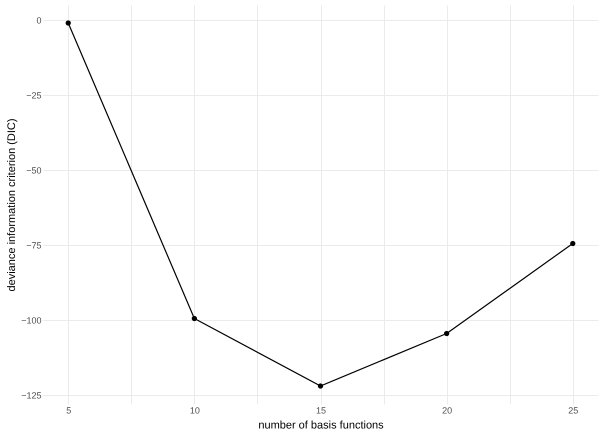 This screenshot has height=435, width=613. What do you see at coordinates (31, 395) in the screenshot?
I see `y-tick-label: −125` at bounding box center [31, 395].